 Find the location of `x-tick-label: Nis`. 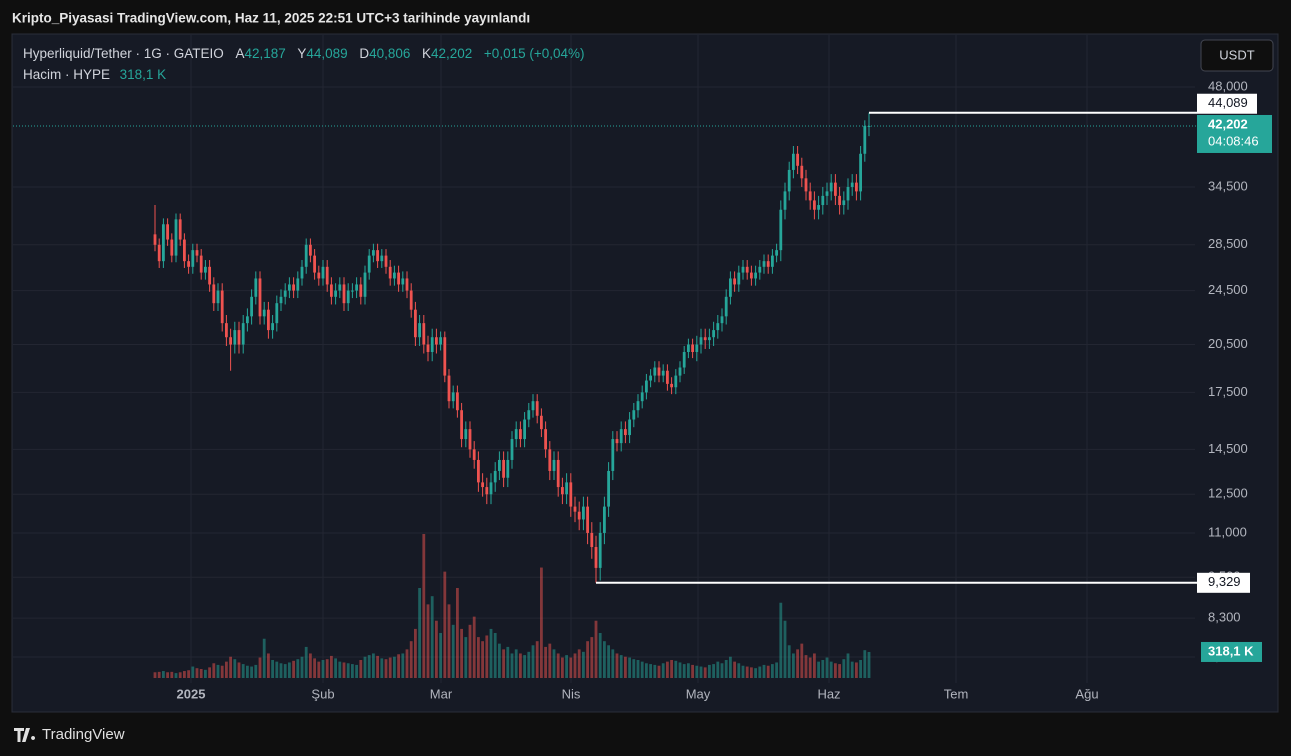

x-tick-label: Nis is located at coordinates (571, 693).